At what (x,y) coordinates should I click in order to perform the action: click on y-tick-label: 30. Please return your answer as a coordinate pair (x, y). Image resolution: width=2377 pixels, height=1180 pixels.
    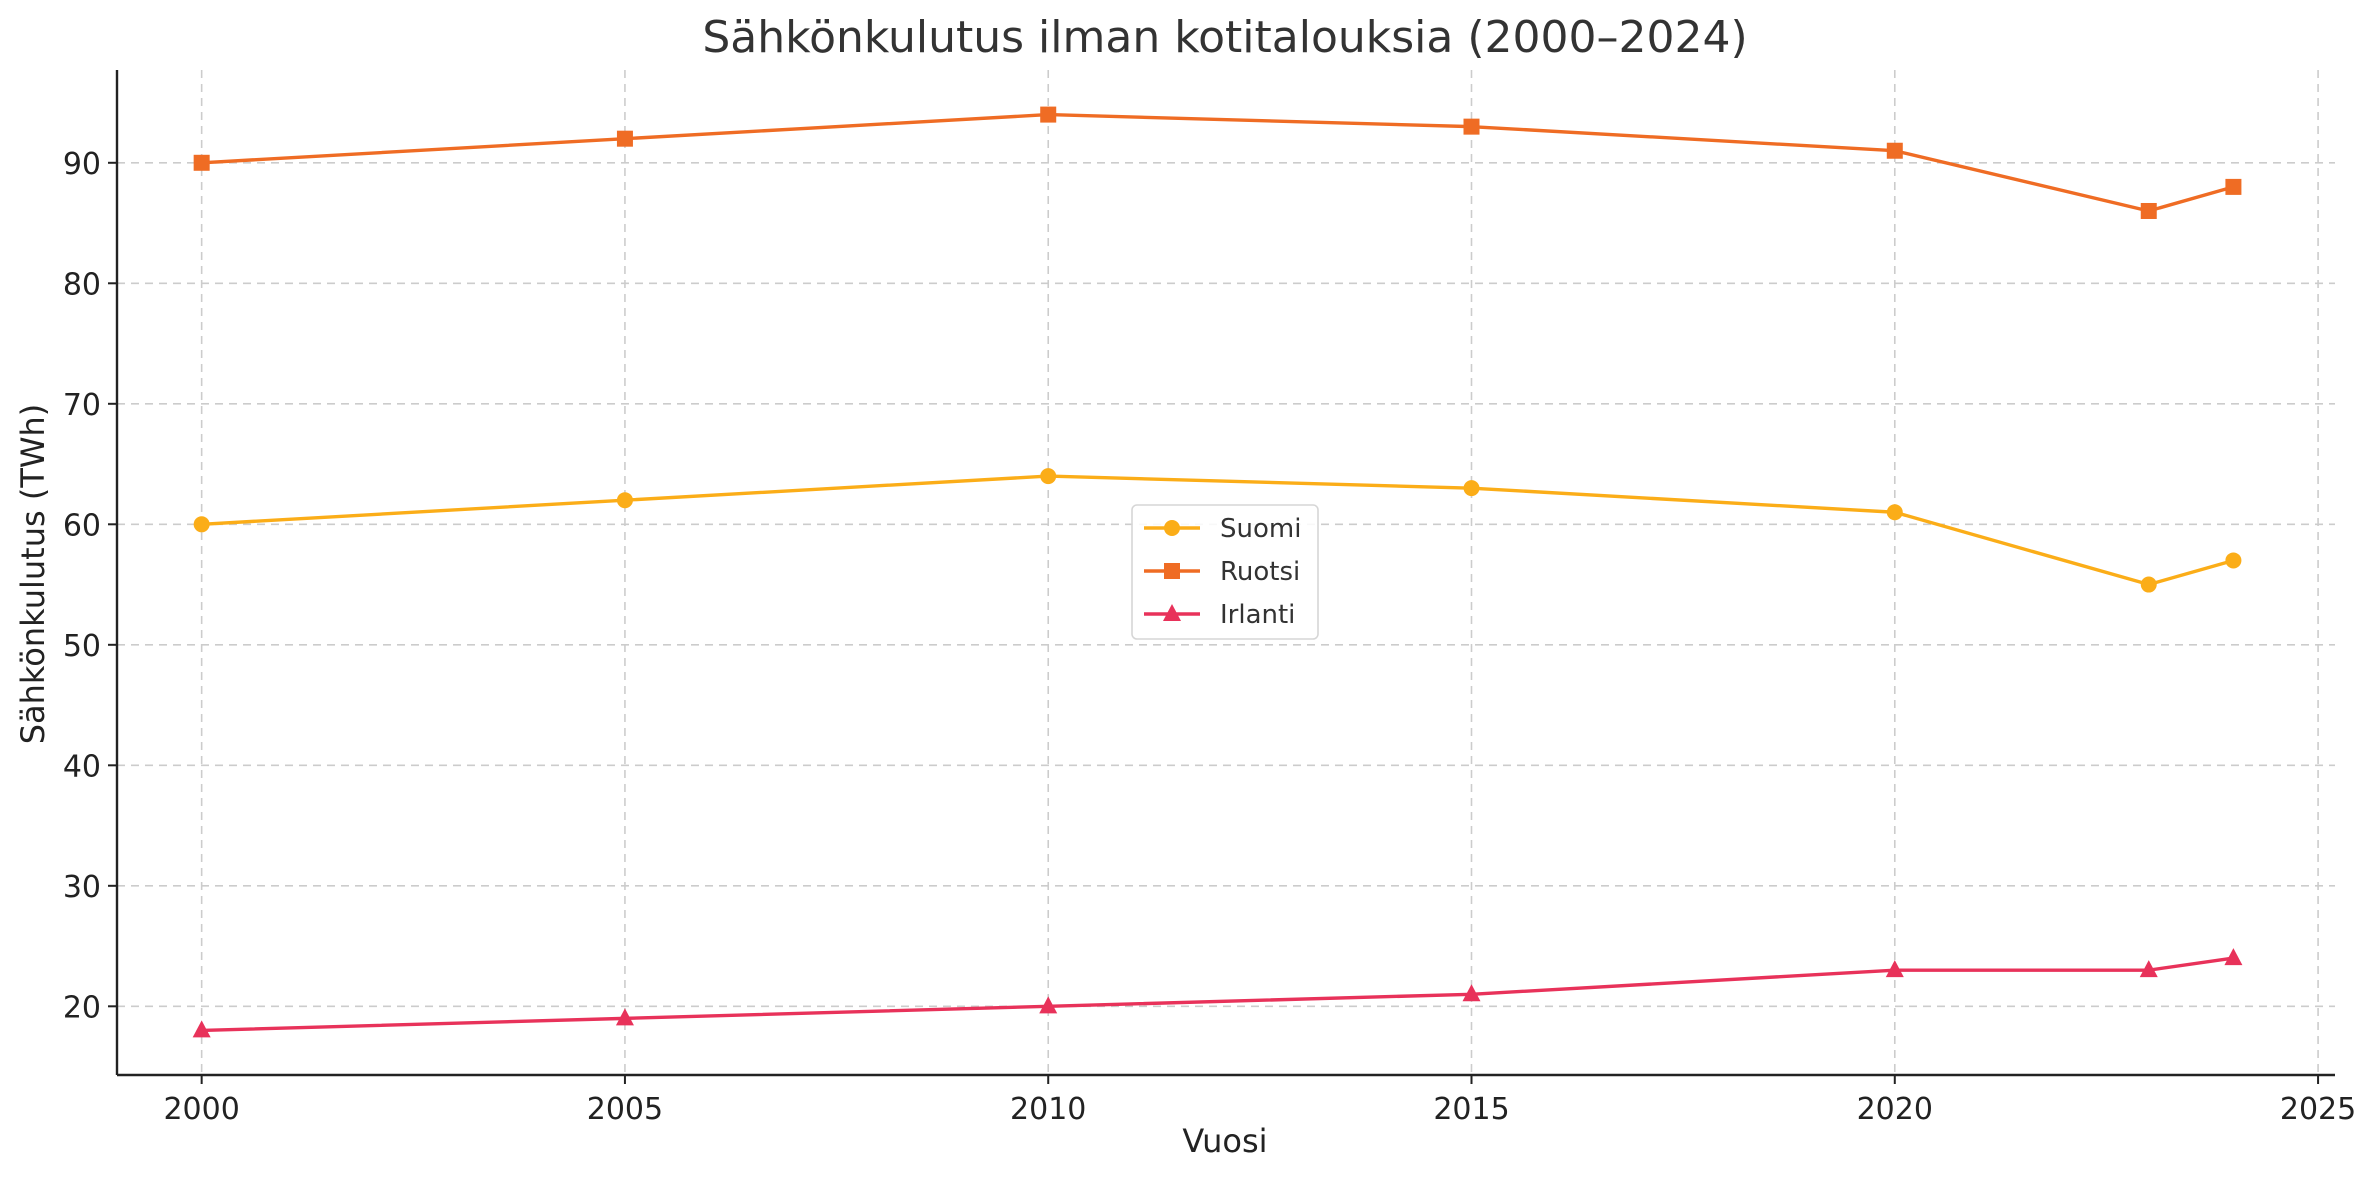
    Looking at the image, I should click on (82, 887).